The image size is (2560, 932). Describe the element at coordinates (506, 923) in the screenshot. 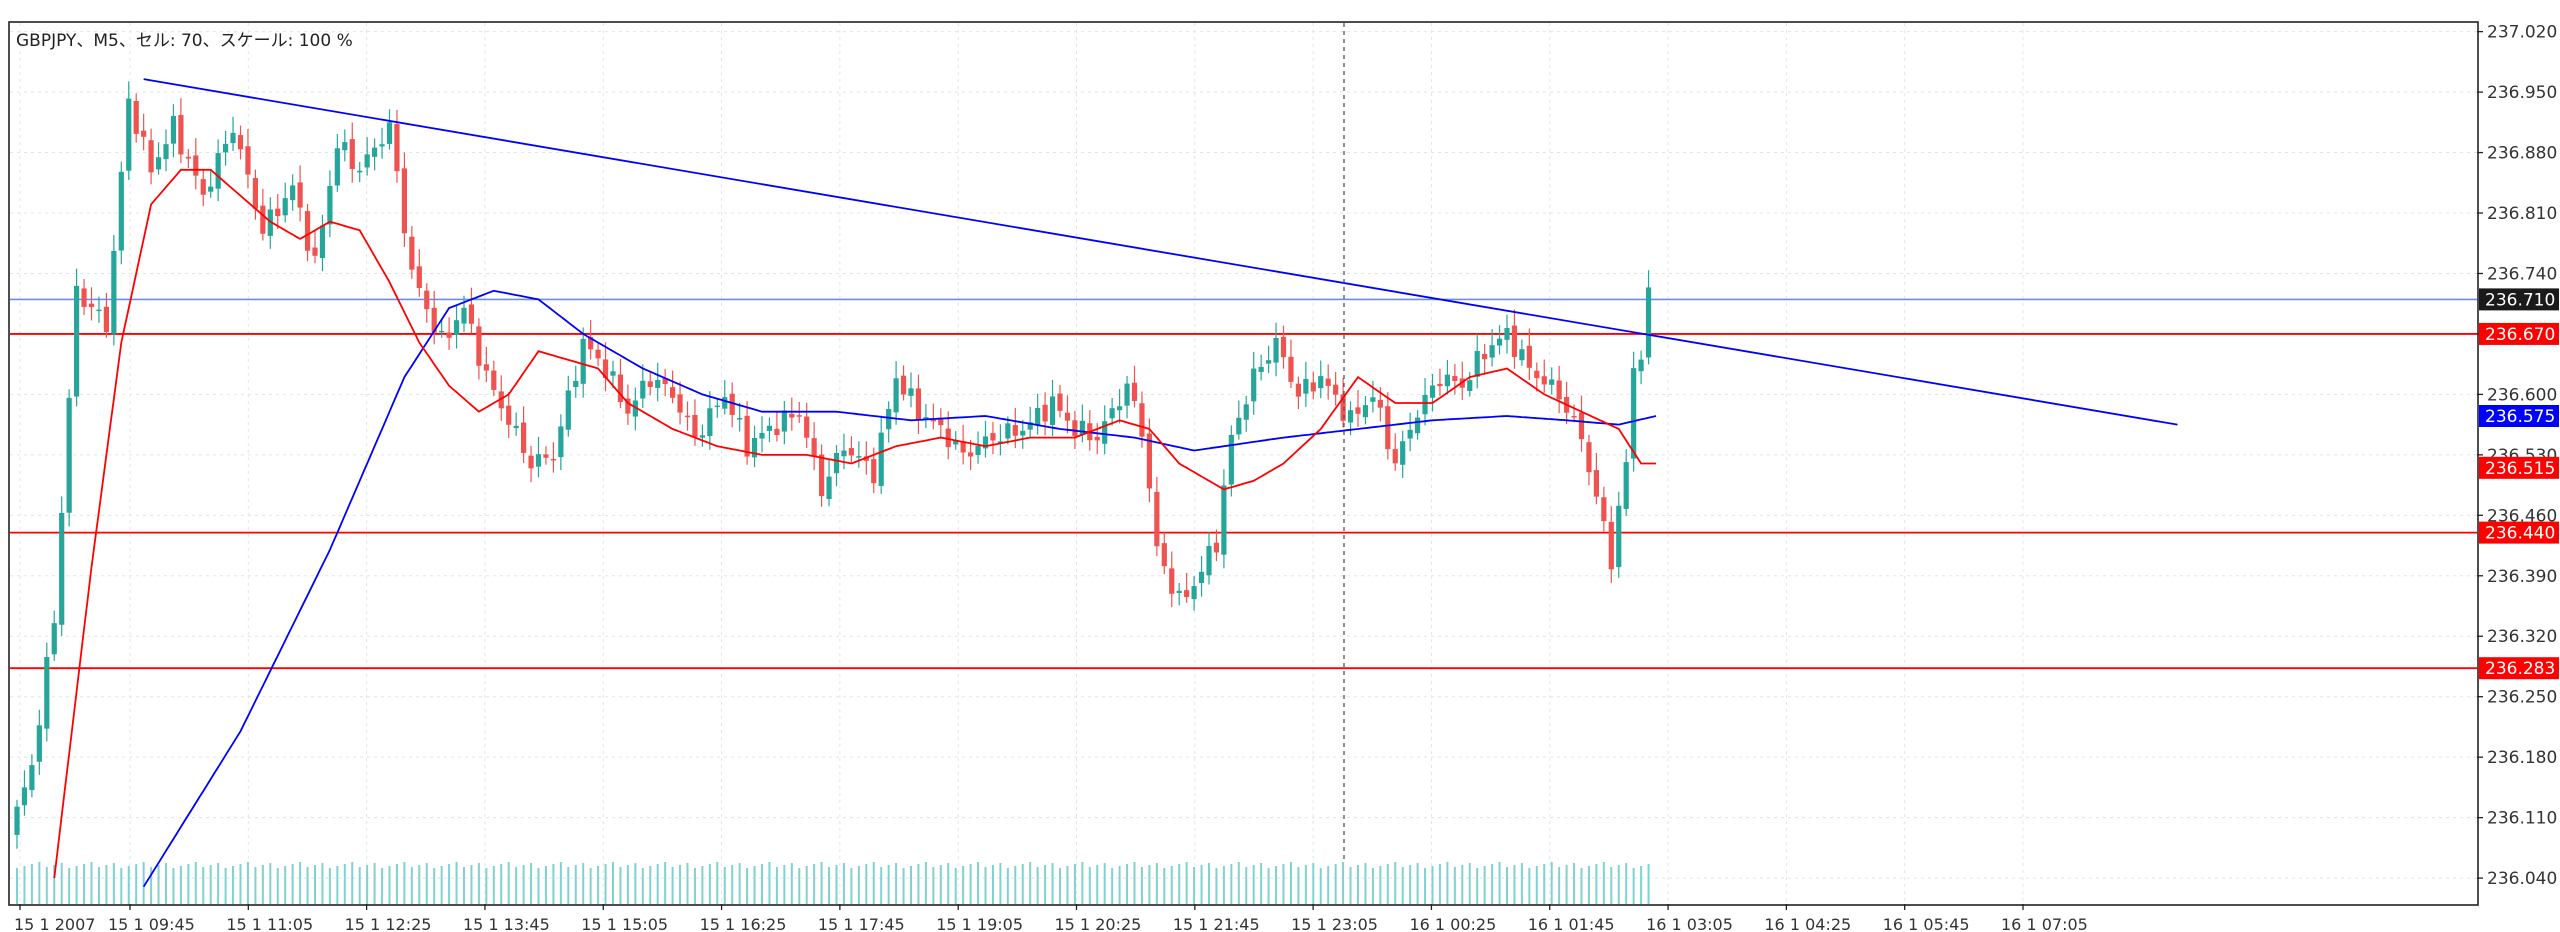

I see `time-tick-label: 15 1 13:45` at that location.